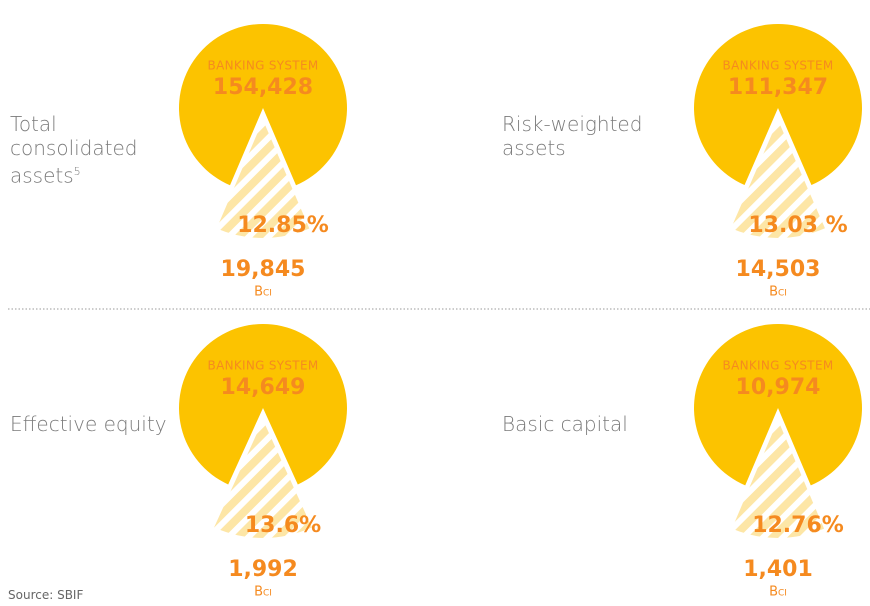  I want to click on bci-value: 1,401, so click(778, 569).